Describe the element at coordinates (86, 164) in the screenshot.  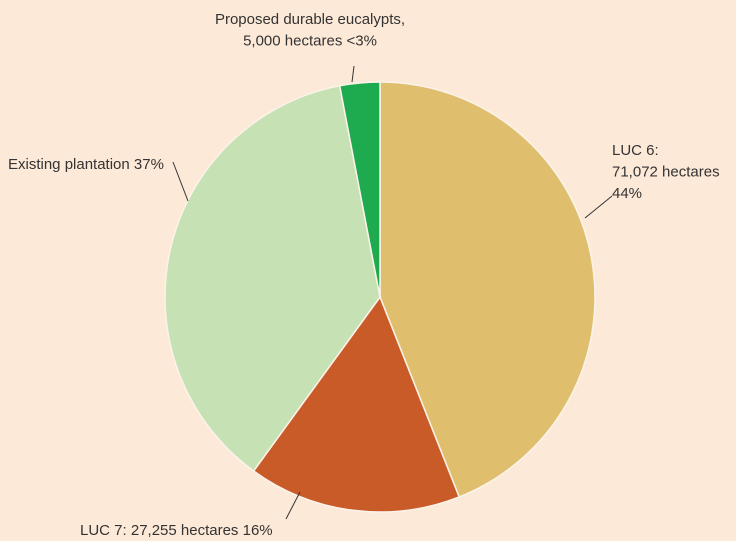
I see `slice-label: Existing plantation 37%` at that location.